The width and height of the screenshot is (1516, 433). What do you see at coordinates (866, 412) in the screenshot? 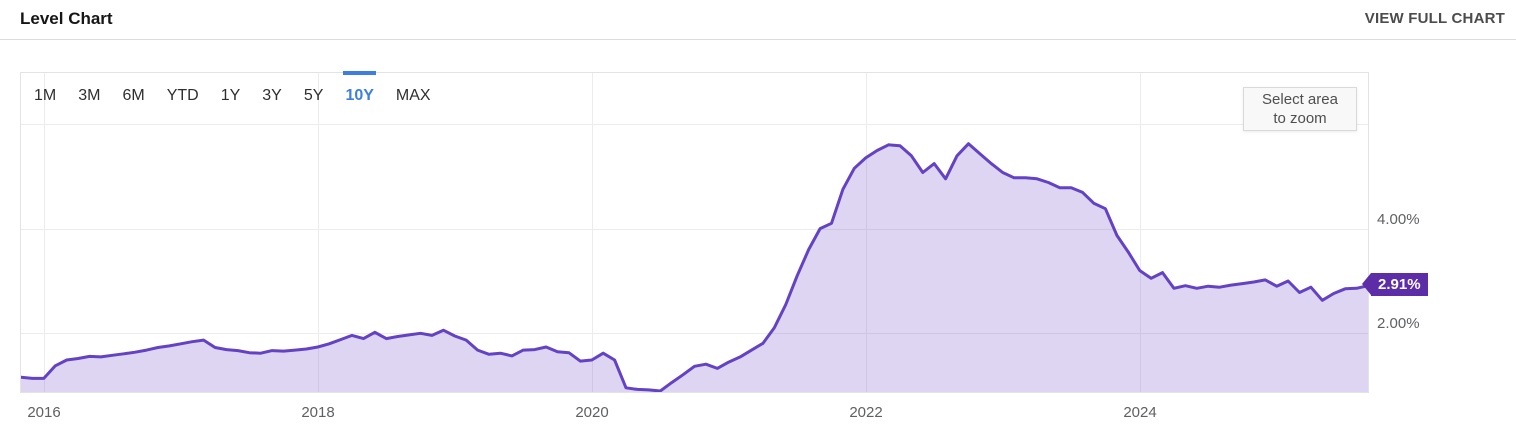
I see `x-axis-label: 2022` at bounding box center [866, 412].